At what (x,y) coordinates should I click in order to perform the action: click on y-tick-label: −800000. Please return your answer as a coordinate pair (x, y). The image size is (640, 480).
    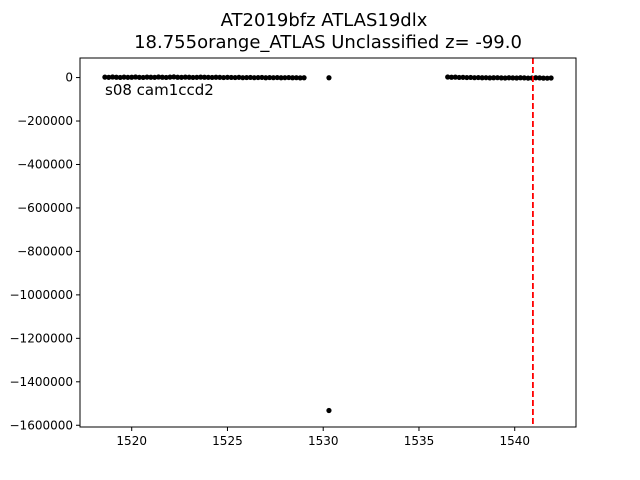
    Looking at the image, I should click on (45, 251).